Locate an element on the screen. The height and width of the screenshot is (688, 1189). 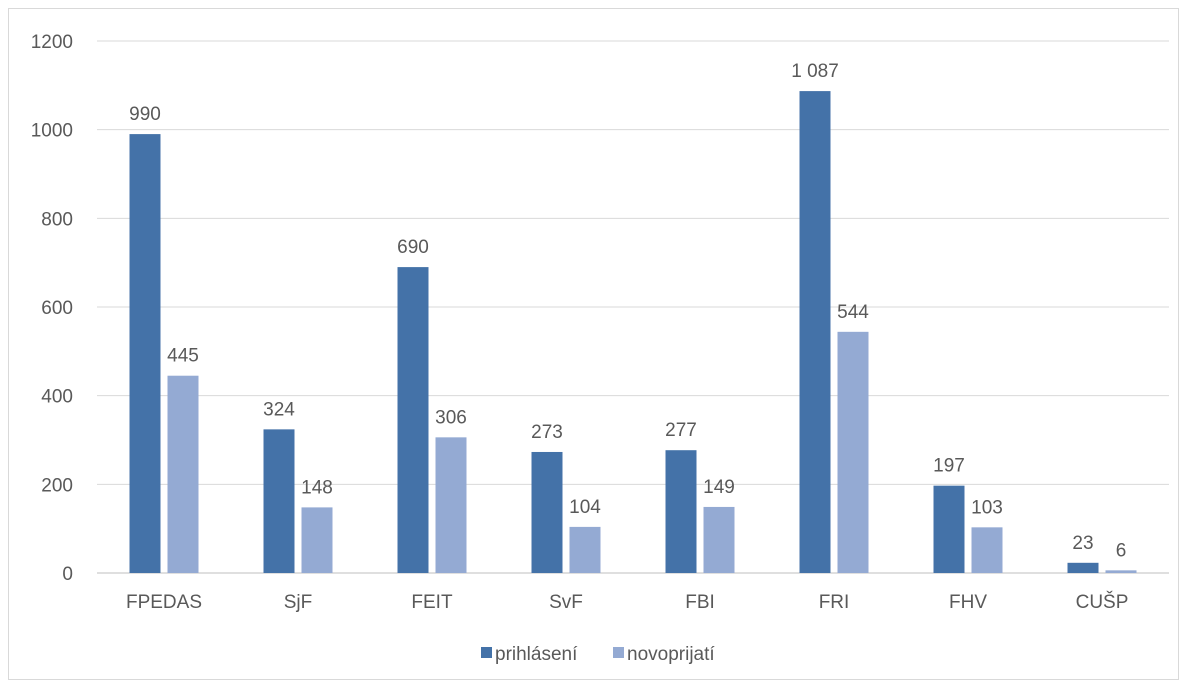
data-label: 148 is located at coordinates (317, 487).